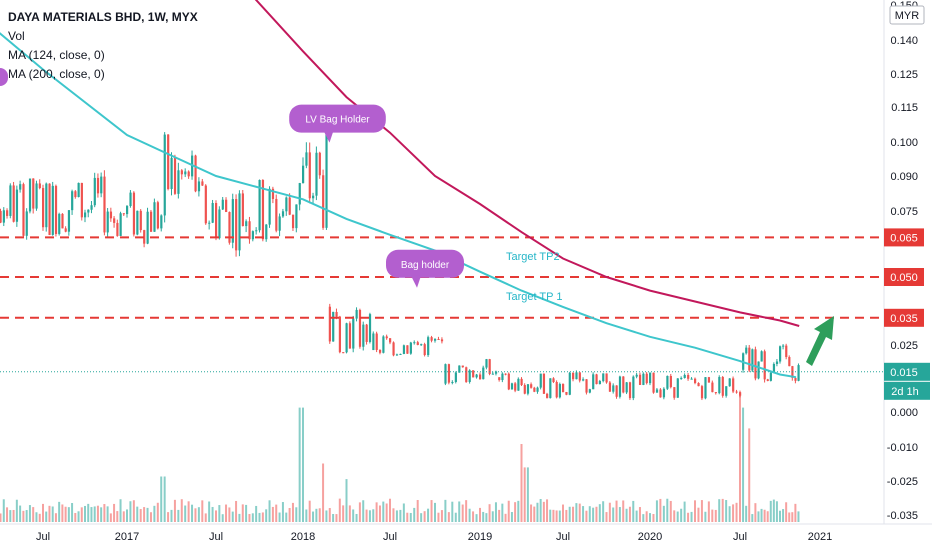 Image resolution: width=932 pixels, height=550 pixels. Describe the element at coordinates (533, 257) in the screenshot. I see `target-label: Target TP2` at that location.